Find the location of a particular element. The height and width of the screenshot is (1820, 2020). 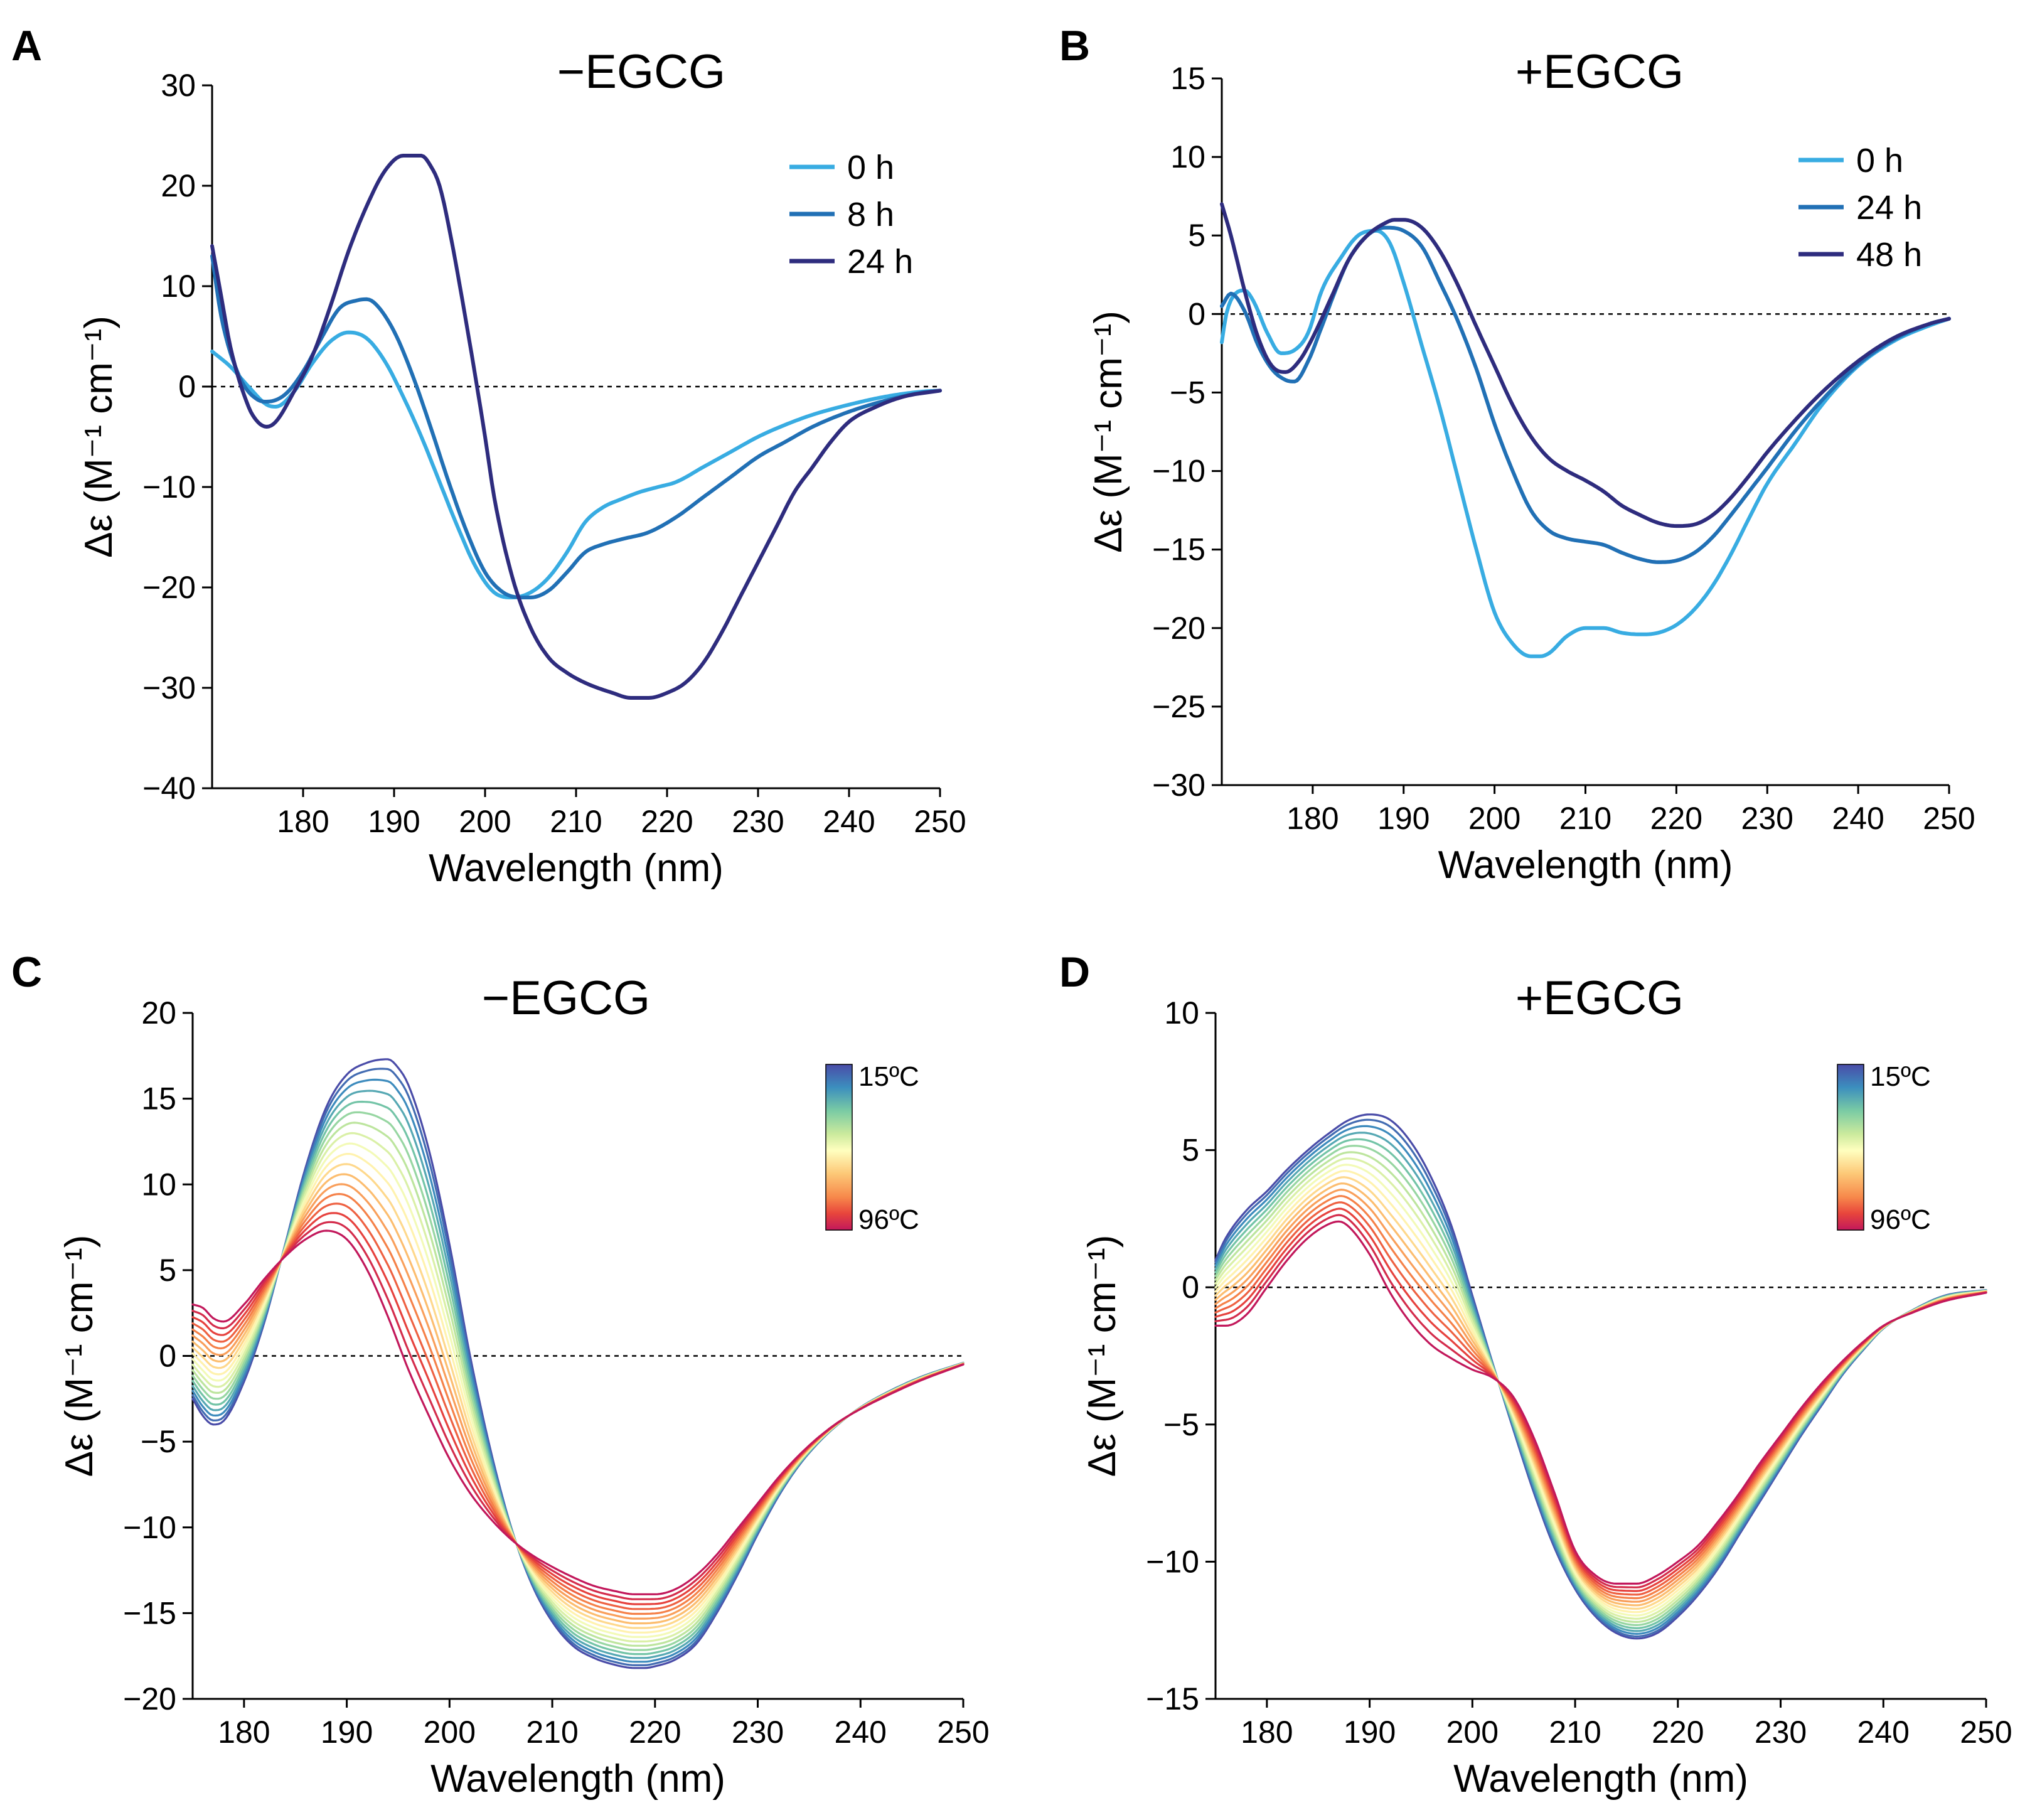

y-tick-label: 30 is located at coordinates (178, 85).